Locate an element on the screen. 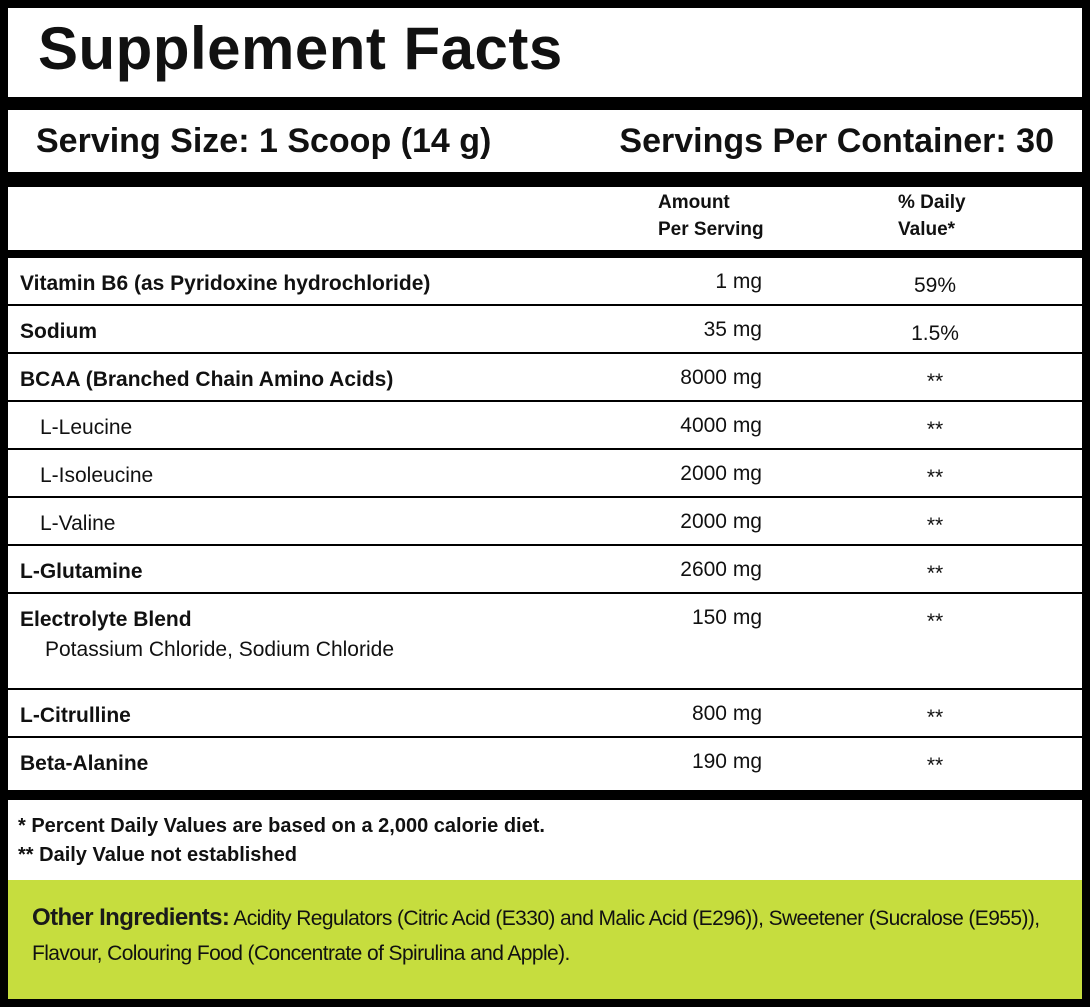 This screenshot has width=1090, height=1007. nutrient-name: L-Leucine is located at coordinates (86, 427).